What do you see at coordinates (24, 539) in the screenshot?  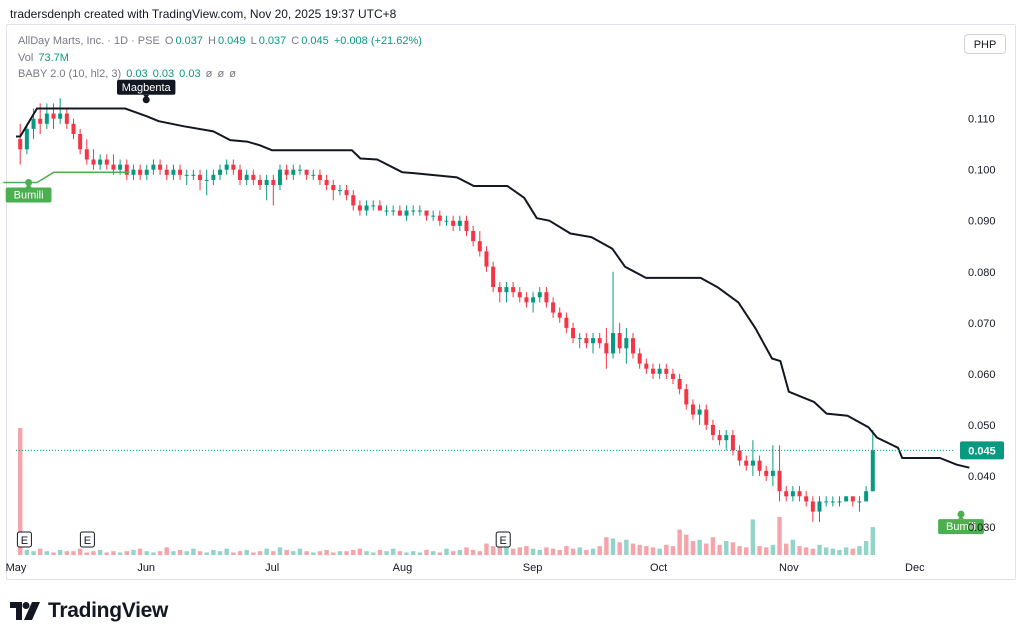 I see `earnings-marker` at bounding box center [24, 539].